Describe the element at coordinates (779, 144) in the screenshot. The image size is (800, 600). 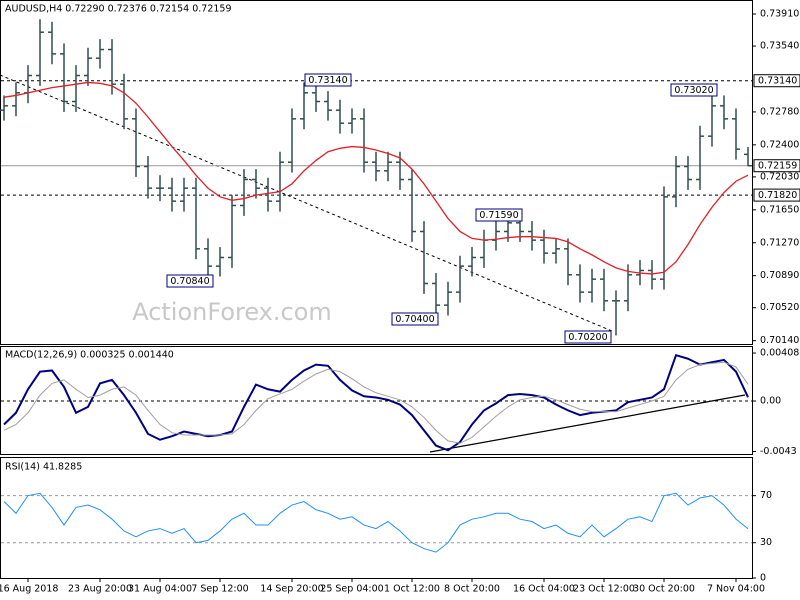
I see `y-tick-label: 0.72400` at that location.